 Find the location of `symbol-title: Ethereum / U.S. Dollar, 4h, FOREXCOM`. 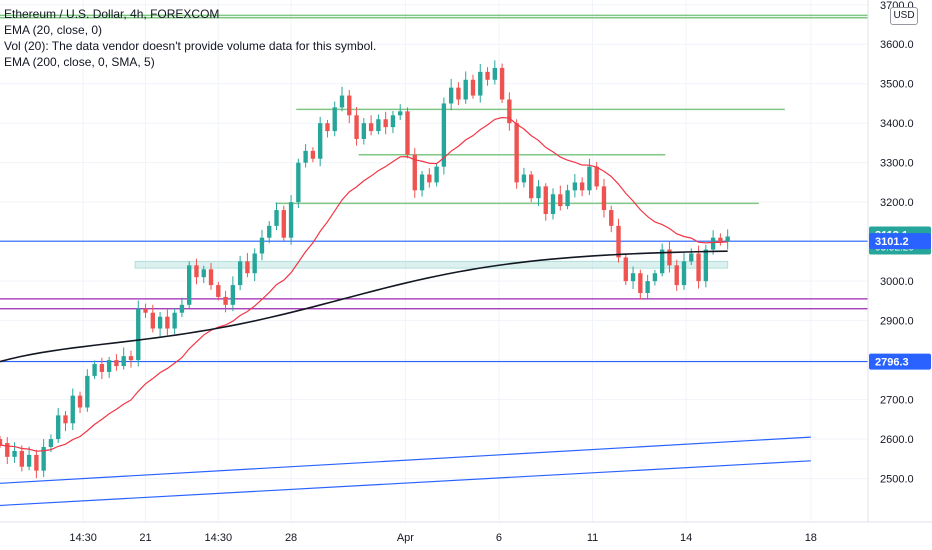

symbol-title: Ethereum / U.S. Dollar, 4h, FOREXCOM is located at coordinates (112, 14).